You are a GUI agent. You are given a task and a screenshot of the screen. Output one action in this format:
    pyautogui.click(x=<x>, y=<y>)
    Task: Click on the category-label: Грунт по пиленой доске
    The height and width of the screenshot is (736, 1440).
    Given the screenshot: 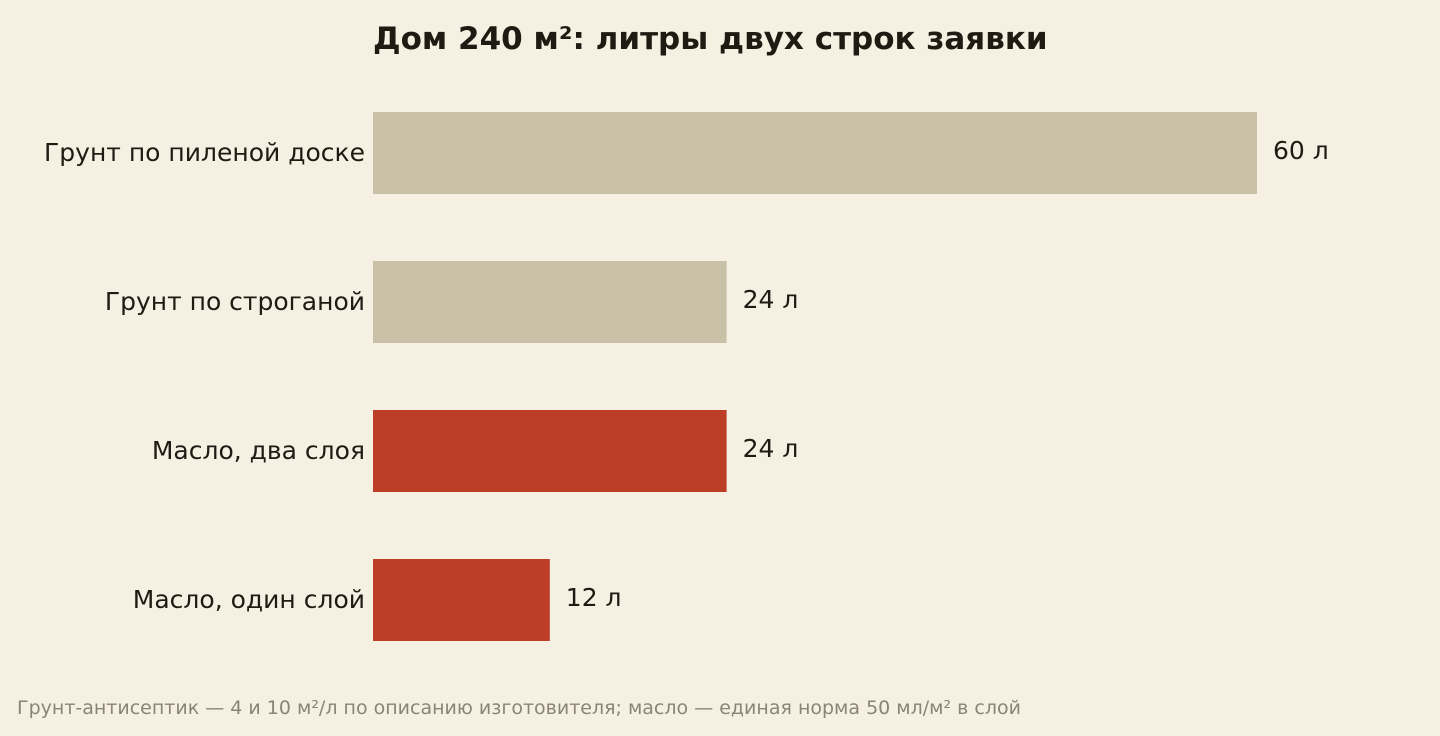 What is the action you would take?
    pyautogui.click(x=204, y=152)
    